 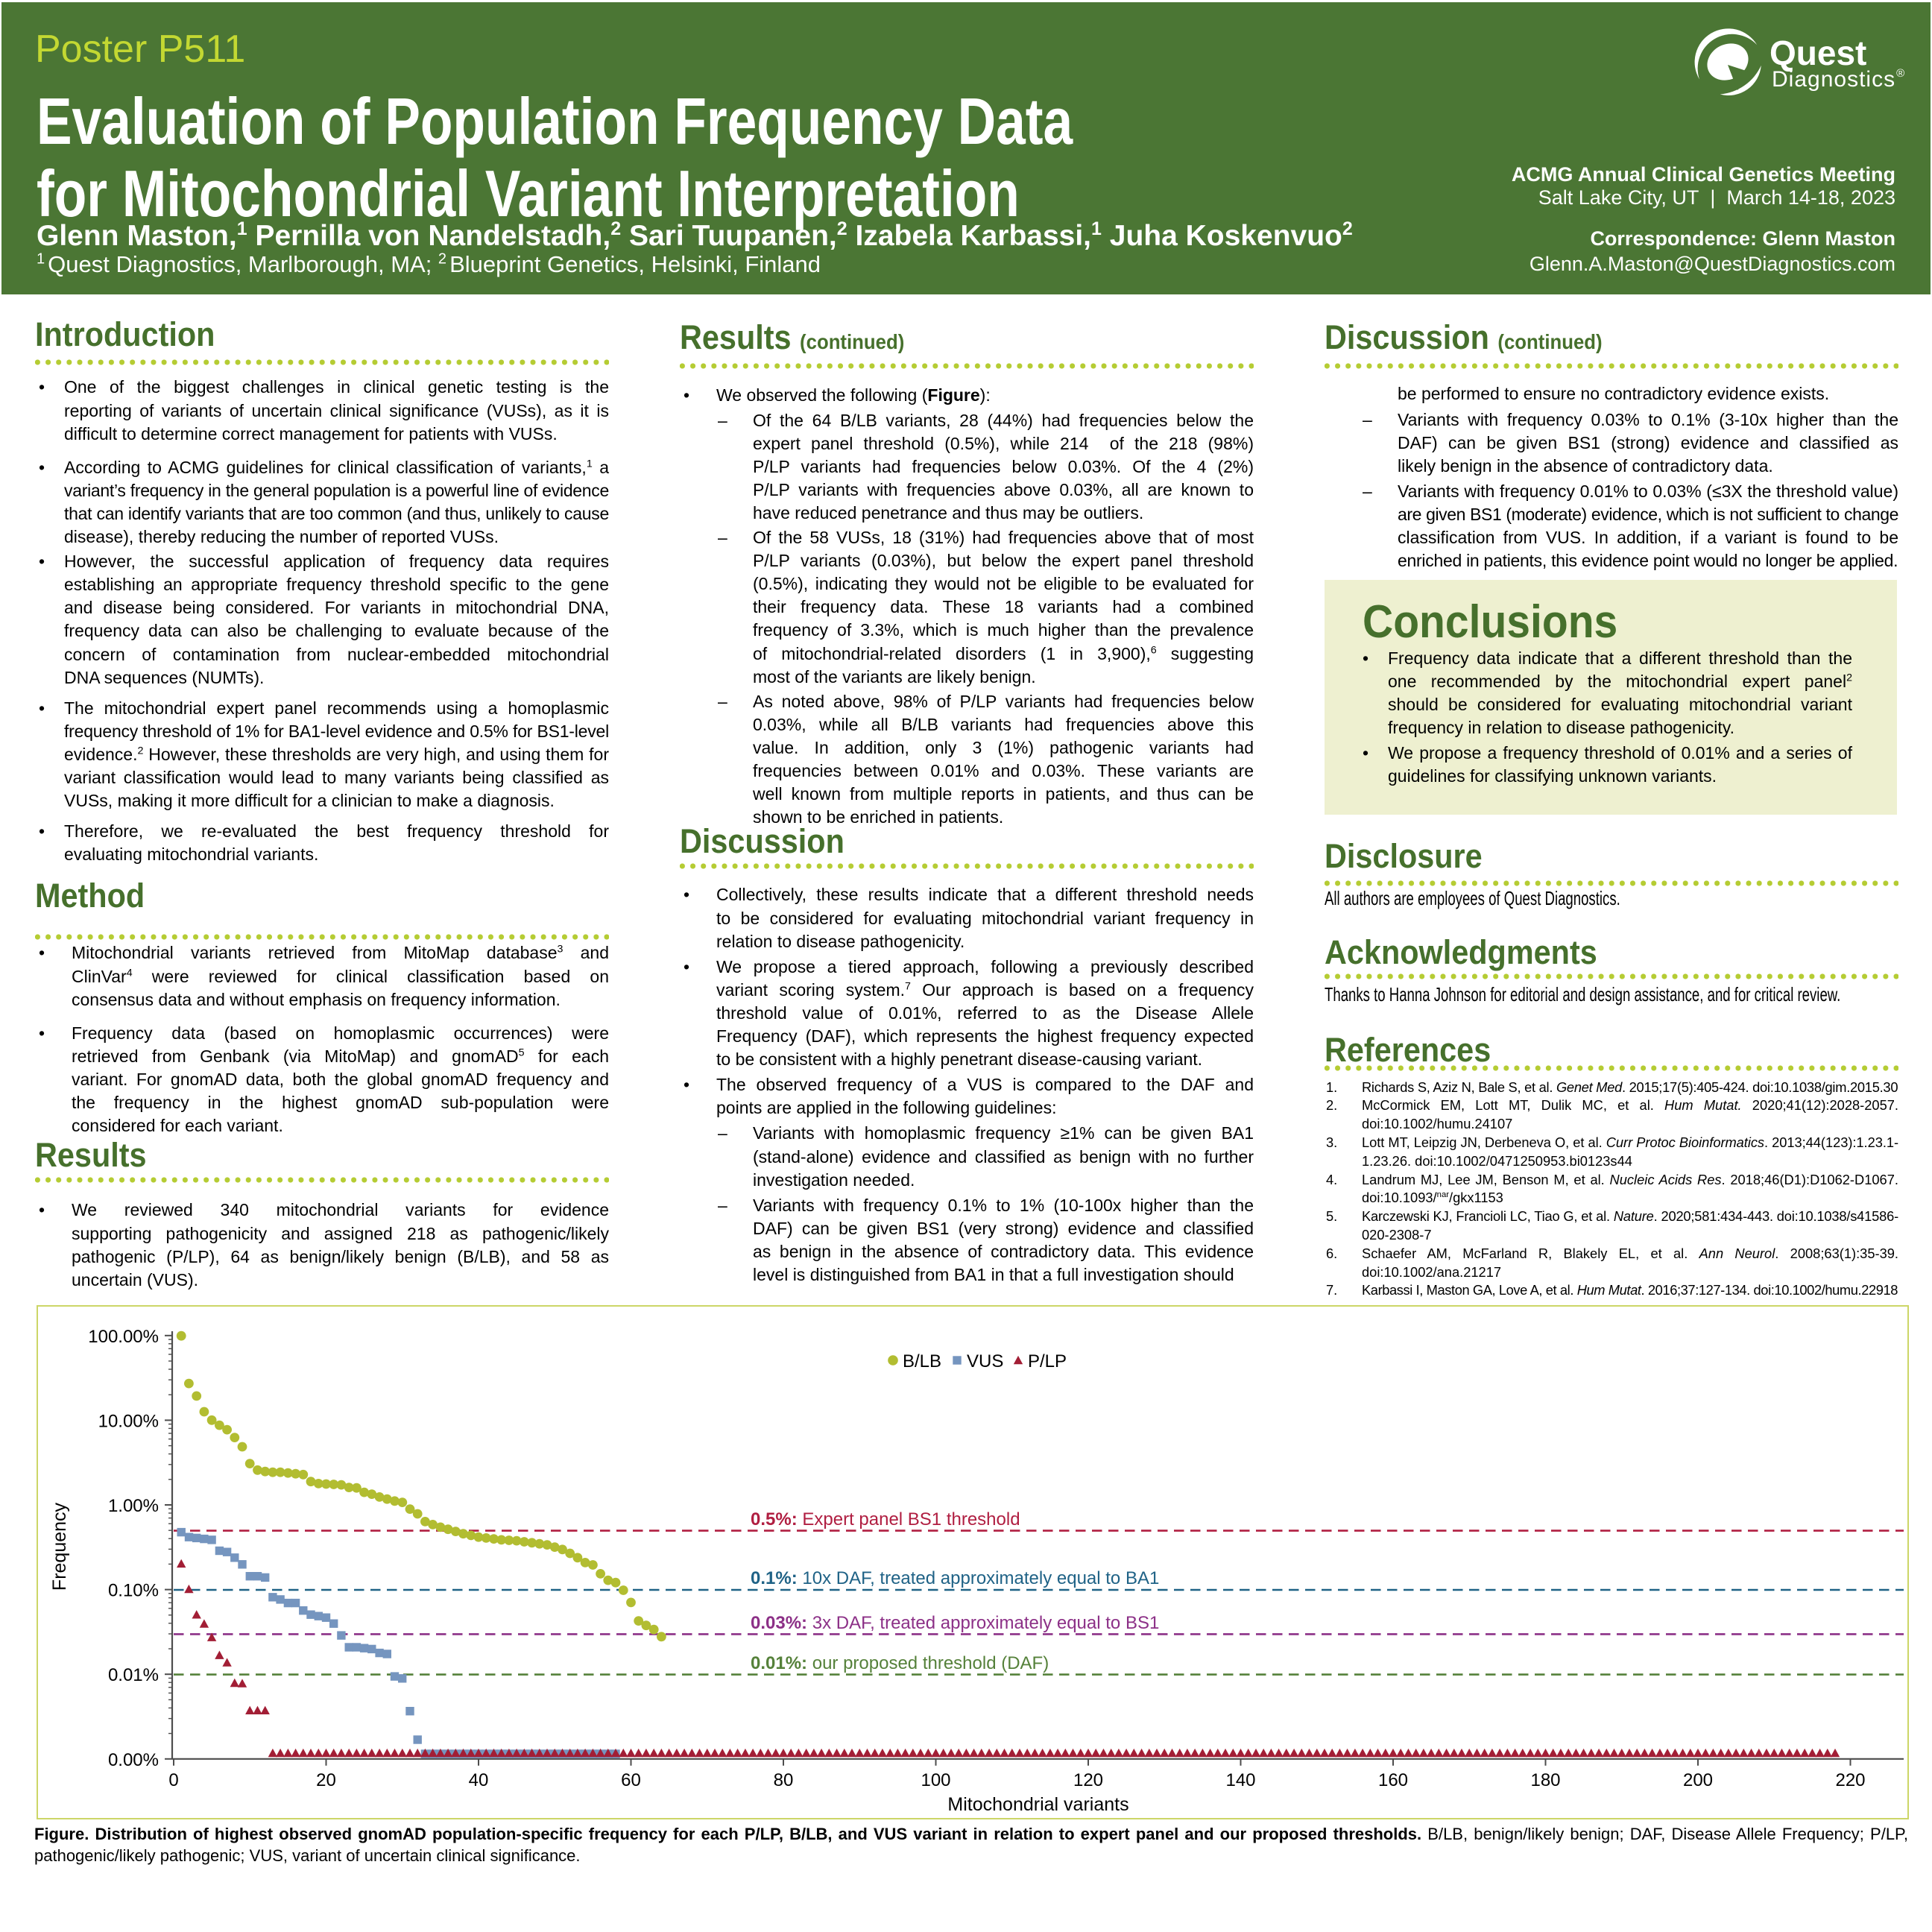 What do you see at coordinates (60, 1546) in the screenshot?
I see `svg-text: Frequency` at bounding box center [60, 1546].